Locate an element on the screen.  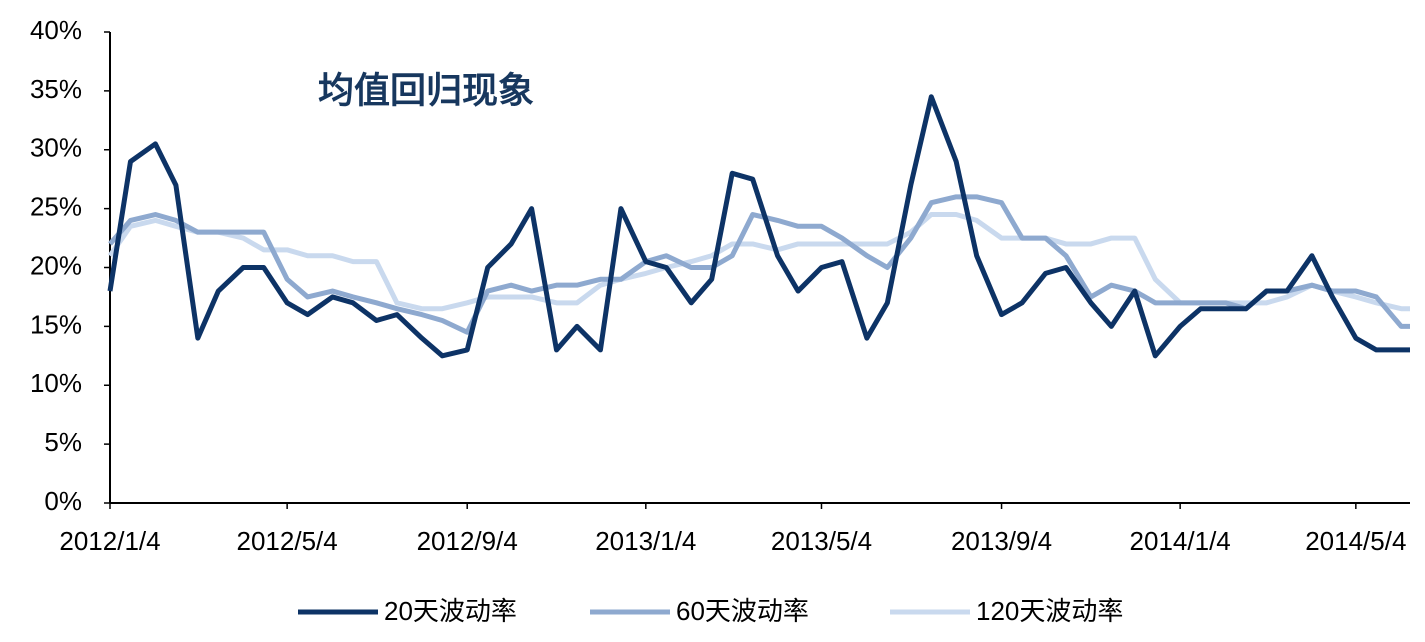
x-tick-label: 2012/1/4 is located at coordinates (109, 541).